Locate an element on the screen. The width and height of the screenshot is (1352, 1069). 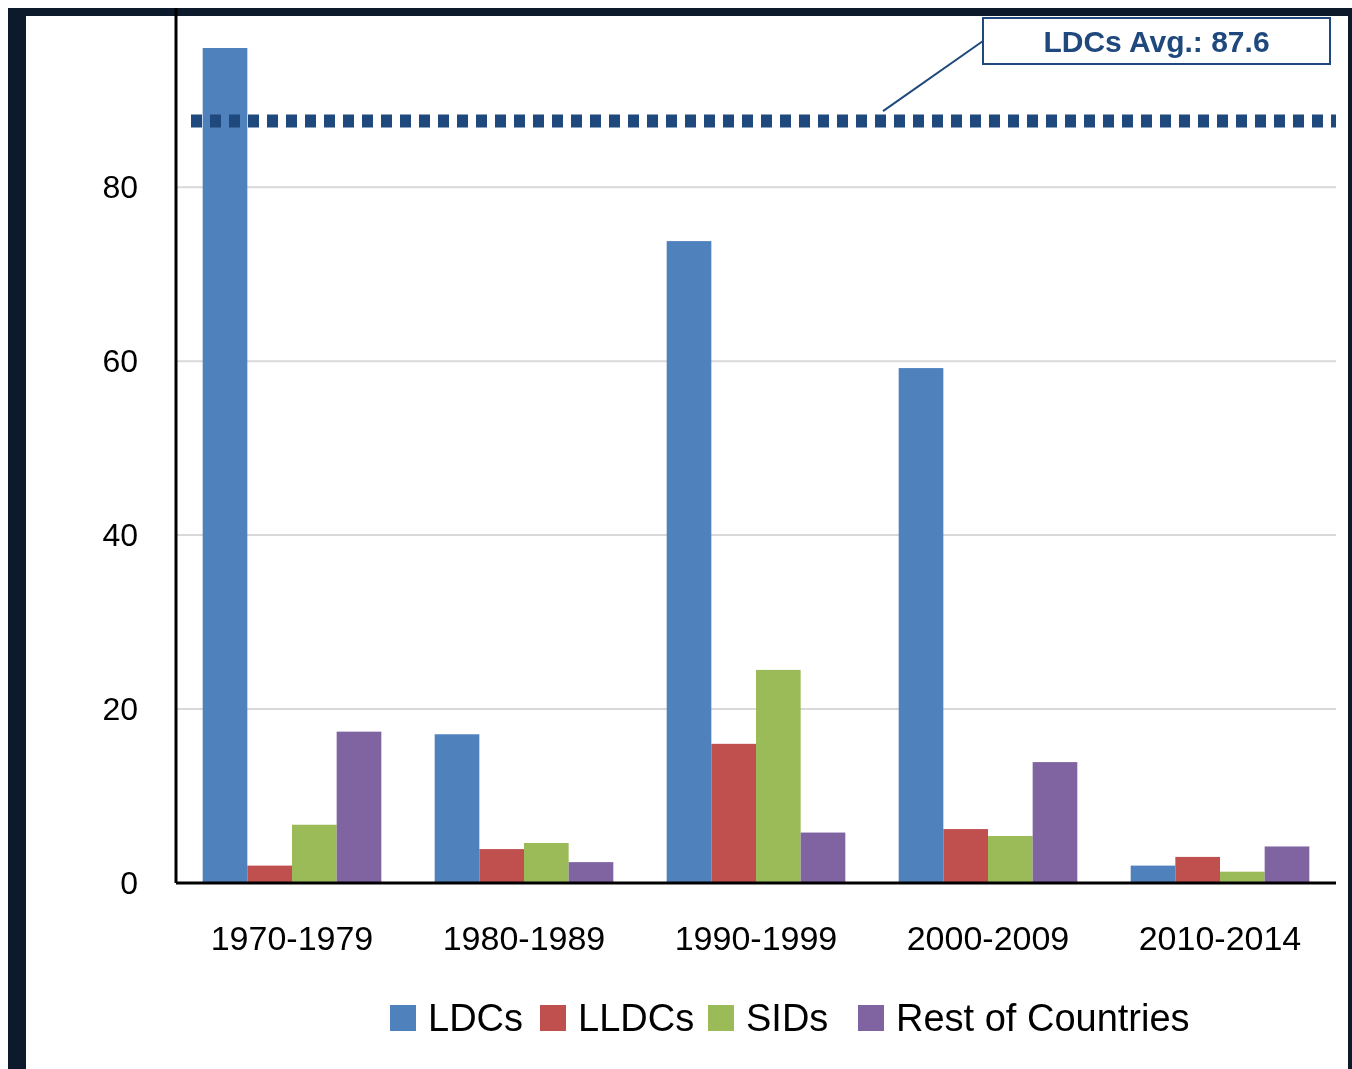
x-tick-label: 1990-1999 is located at coordinates (756, 937).